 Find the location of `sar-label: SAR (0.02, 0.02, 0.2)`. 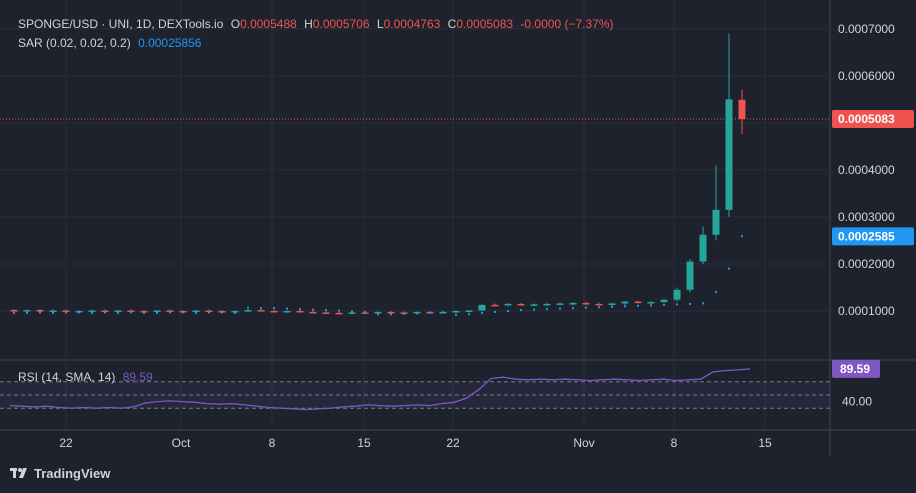

sar-label: SAR (0.02, 0.02, 0.2) is located at coordinates (74, 43).